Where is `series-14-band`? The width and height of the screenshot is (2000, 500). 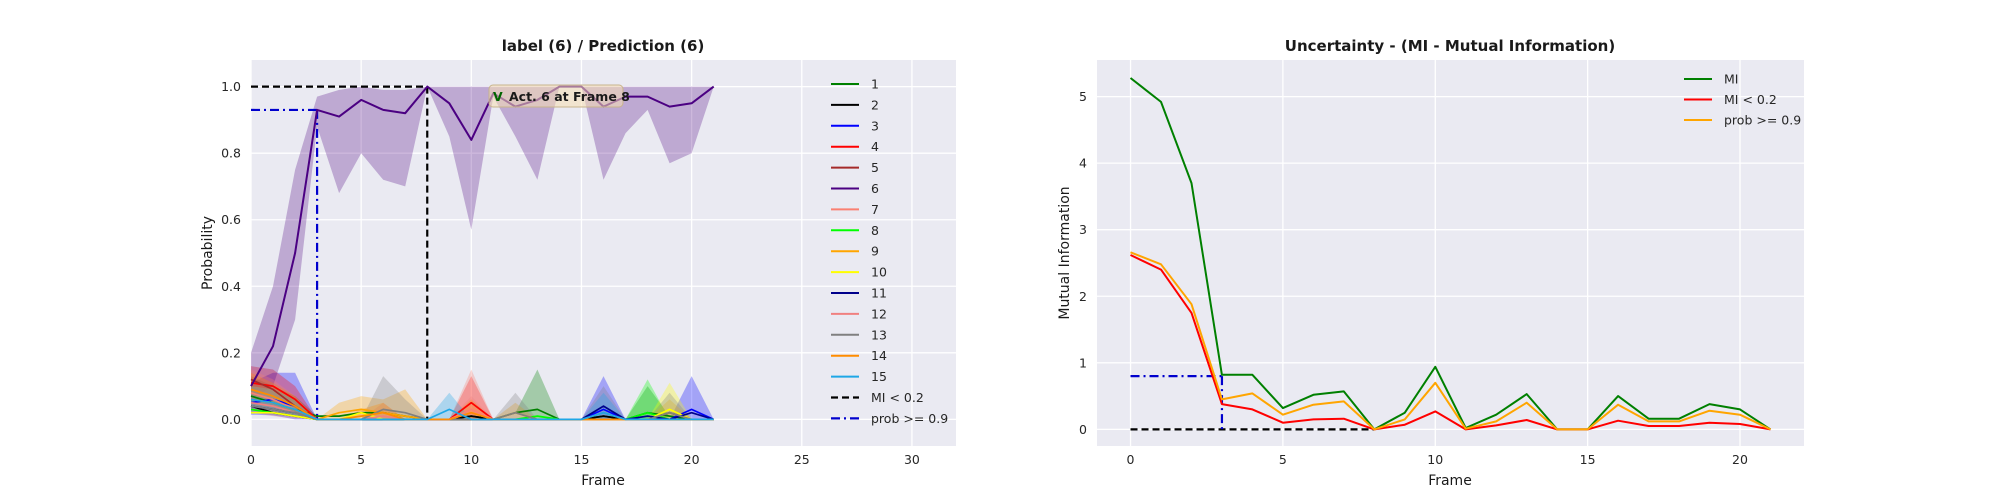 series-14-band is located at coordinates (482, 396).